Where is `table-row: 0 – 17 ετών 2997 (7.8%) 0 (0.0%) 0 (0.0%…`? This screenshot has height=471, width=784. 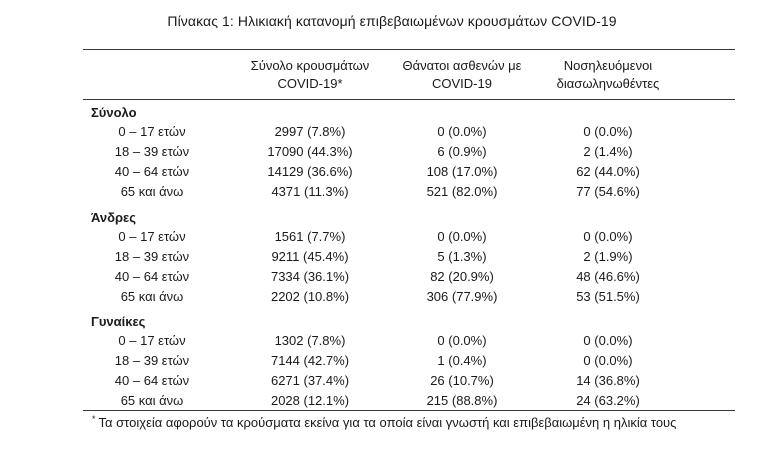
table-row: 0 – 17 ετών 2997 (7.8%) 0 (0.0%) 0 (0.0%… is located at coordinates (392, 133).